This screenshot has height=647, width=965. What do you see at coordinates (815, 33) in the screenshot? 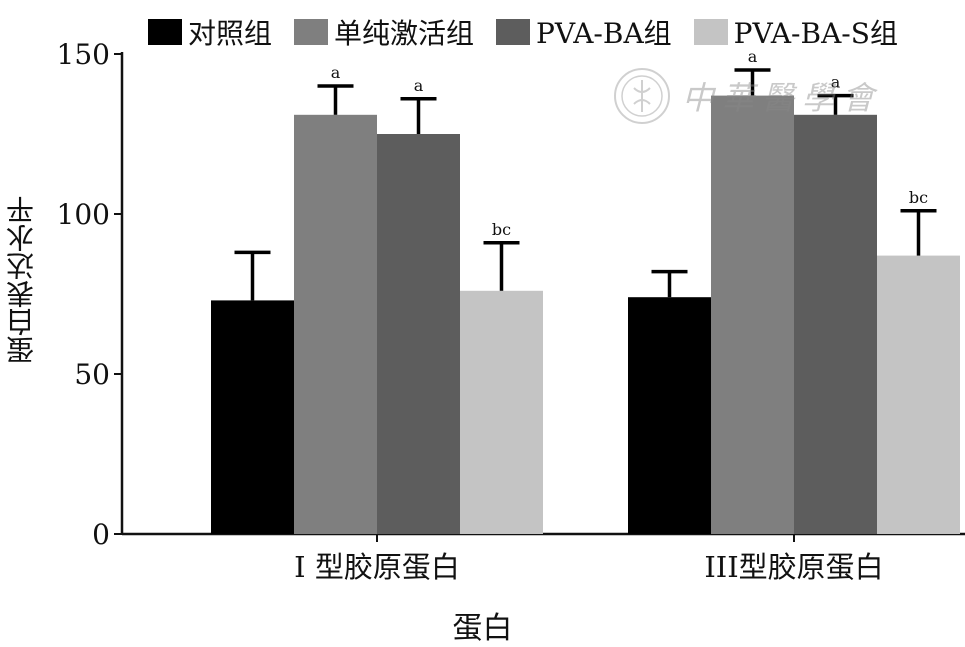
I see `legend-label-pva-ba-s: PVA-BA-S组` at bounding box center [815, 33].